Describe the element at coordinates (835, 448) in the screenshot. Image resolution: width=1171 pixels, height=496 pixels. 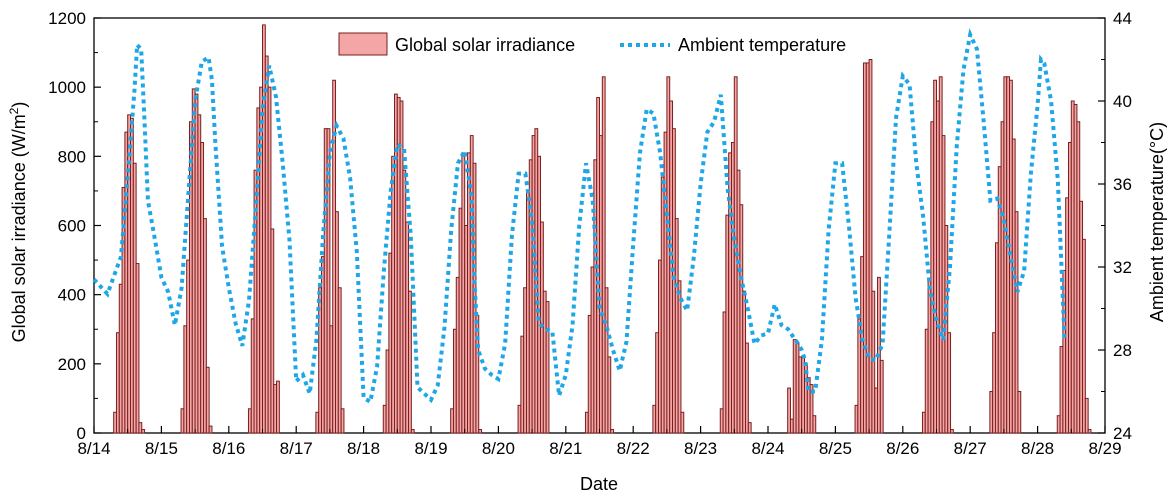
I see `x-tick-label: 8/25` at that location.